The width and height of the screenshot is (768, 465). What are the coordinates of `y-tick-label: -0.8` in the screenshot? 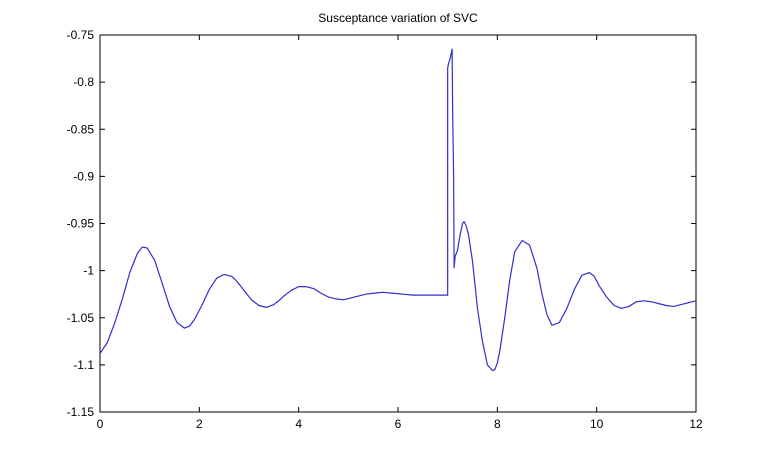 It's located at (83, 82).